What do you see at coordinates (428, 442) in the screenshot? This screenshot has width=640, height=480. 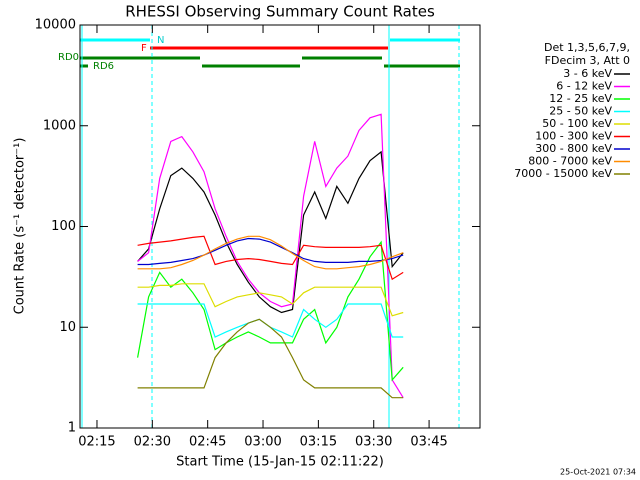 I see `x-tick-label: 03:45` at bounding box center [428, 442].